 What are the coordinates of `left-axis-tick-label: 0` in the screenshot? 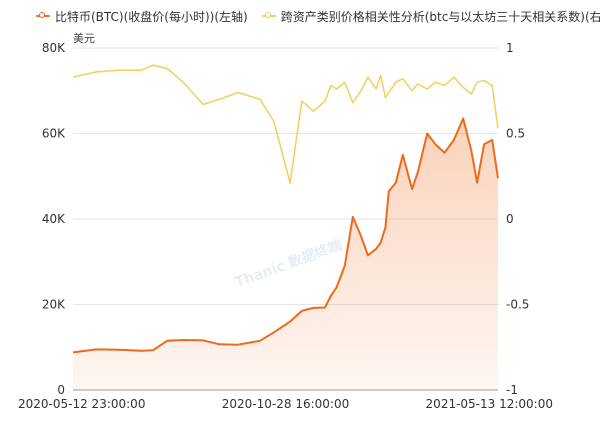 It's located at (61, 390).